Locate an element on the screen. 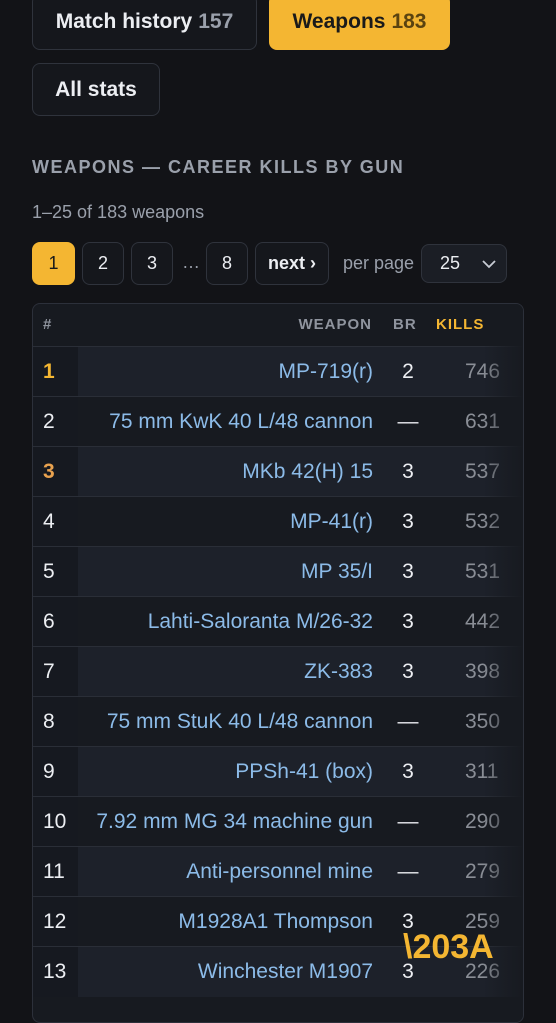  table-row: 12 M1928A1 Thompson 3 259 is located at coordinates (278, 921).